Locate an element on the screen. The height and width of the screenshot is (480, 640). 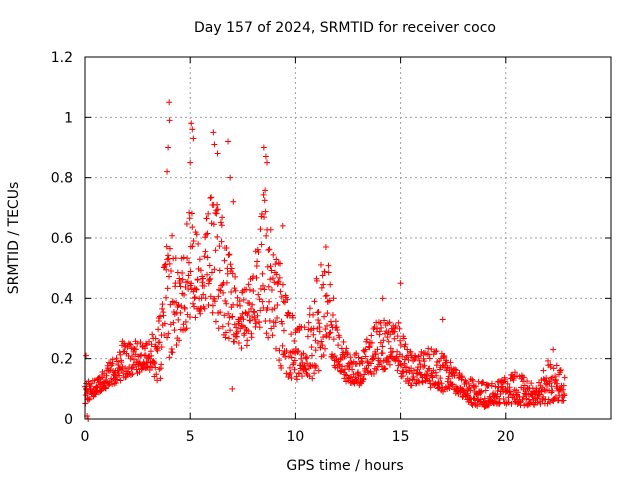
y-tick-label: 0.4 is located at coordinates (62, 299).